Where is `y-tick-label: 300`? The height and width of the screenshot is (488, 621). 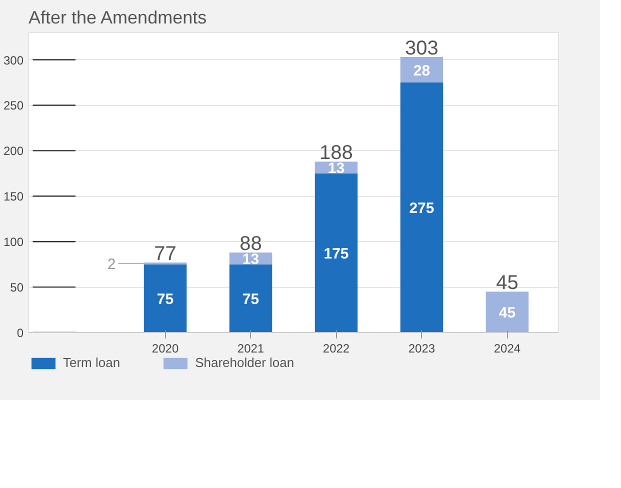
y-tick-label: 300 is located at coordinates (13, 60).